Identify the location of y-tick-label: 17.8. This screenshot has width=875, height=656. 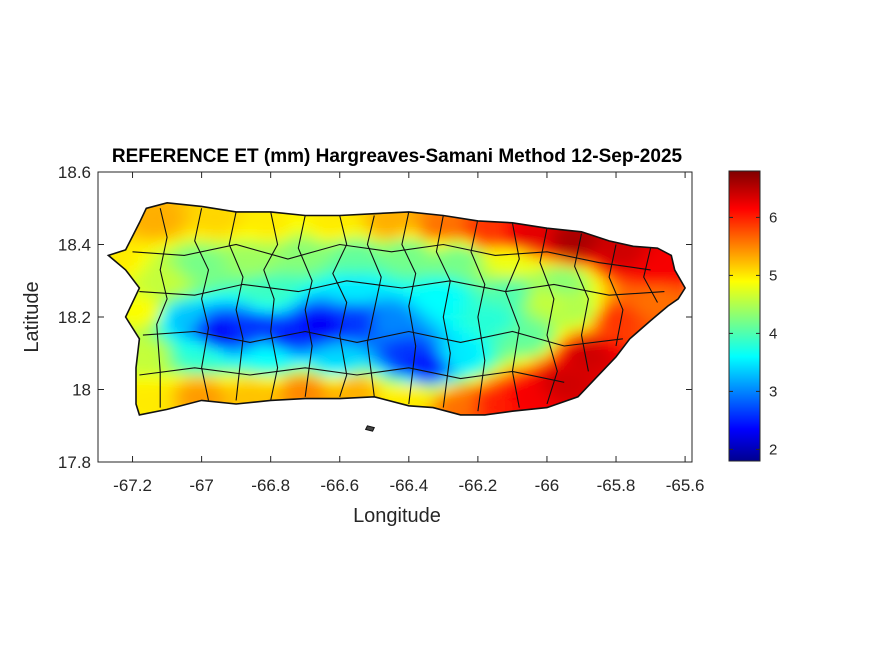
(74, 462).